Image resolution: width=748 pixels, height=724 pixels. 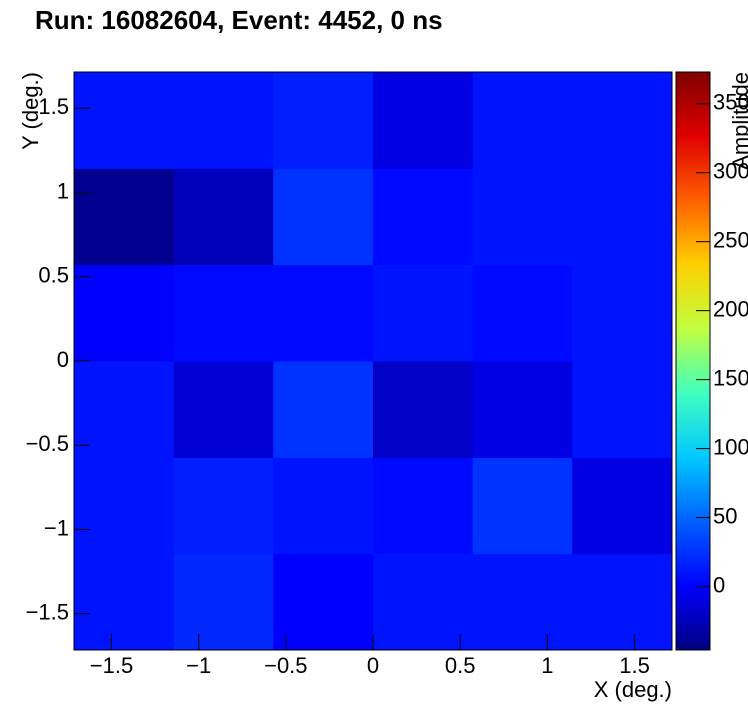 What do you see at coordinates (693, 361) in the screenshot?
I see `colorbar` at bounding box center [693, 361].